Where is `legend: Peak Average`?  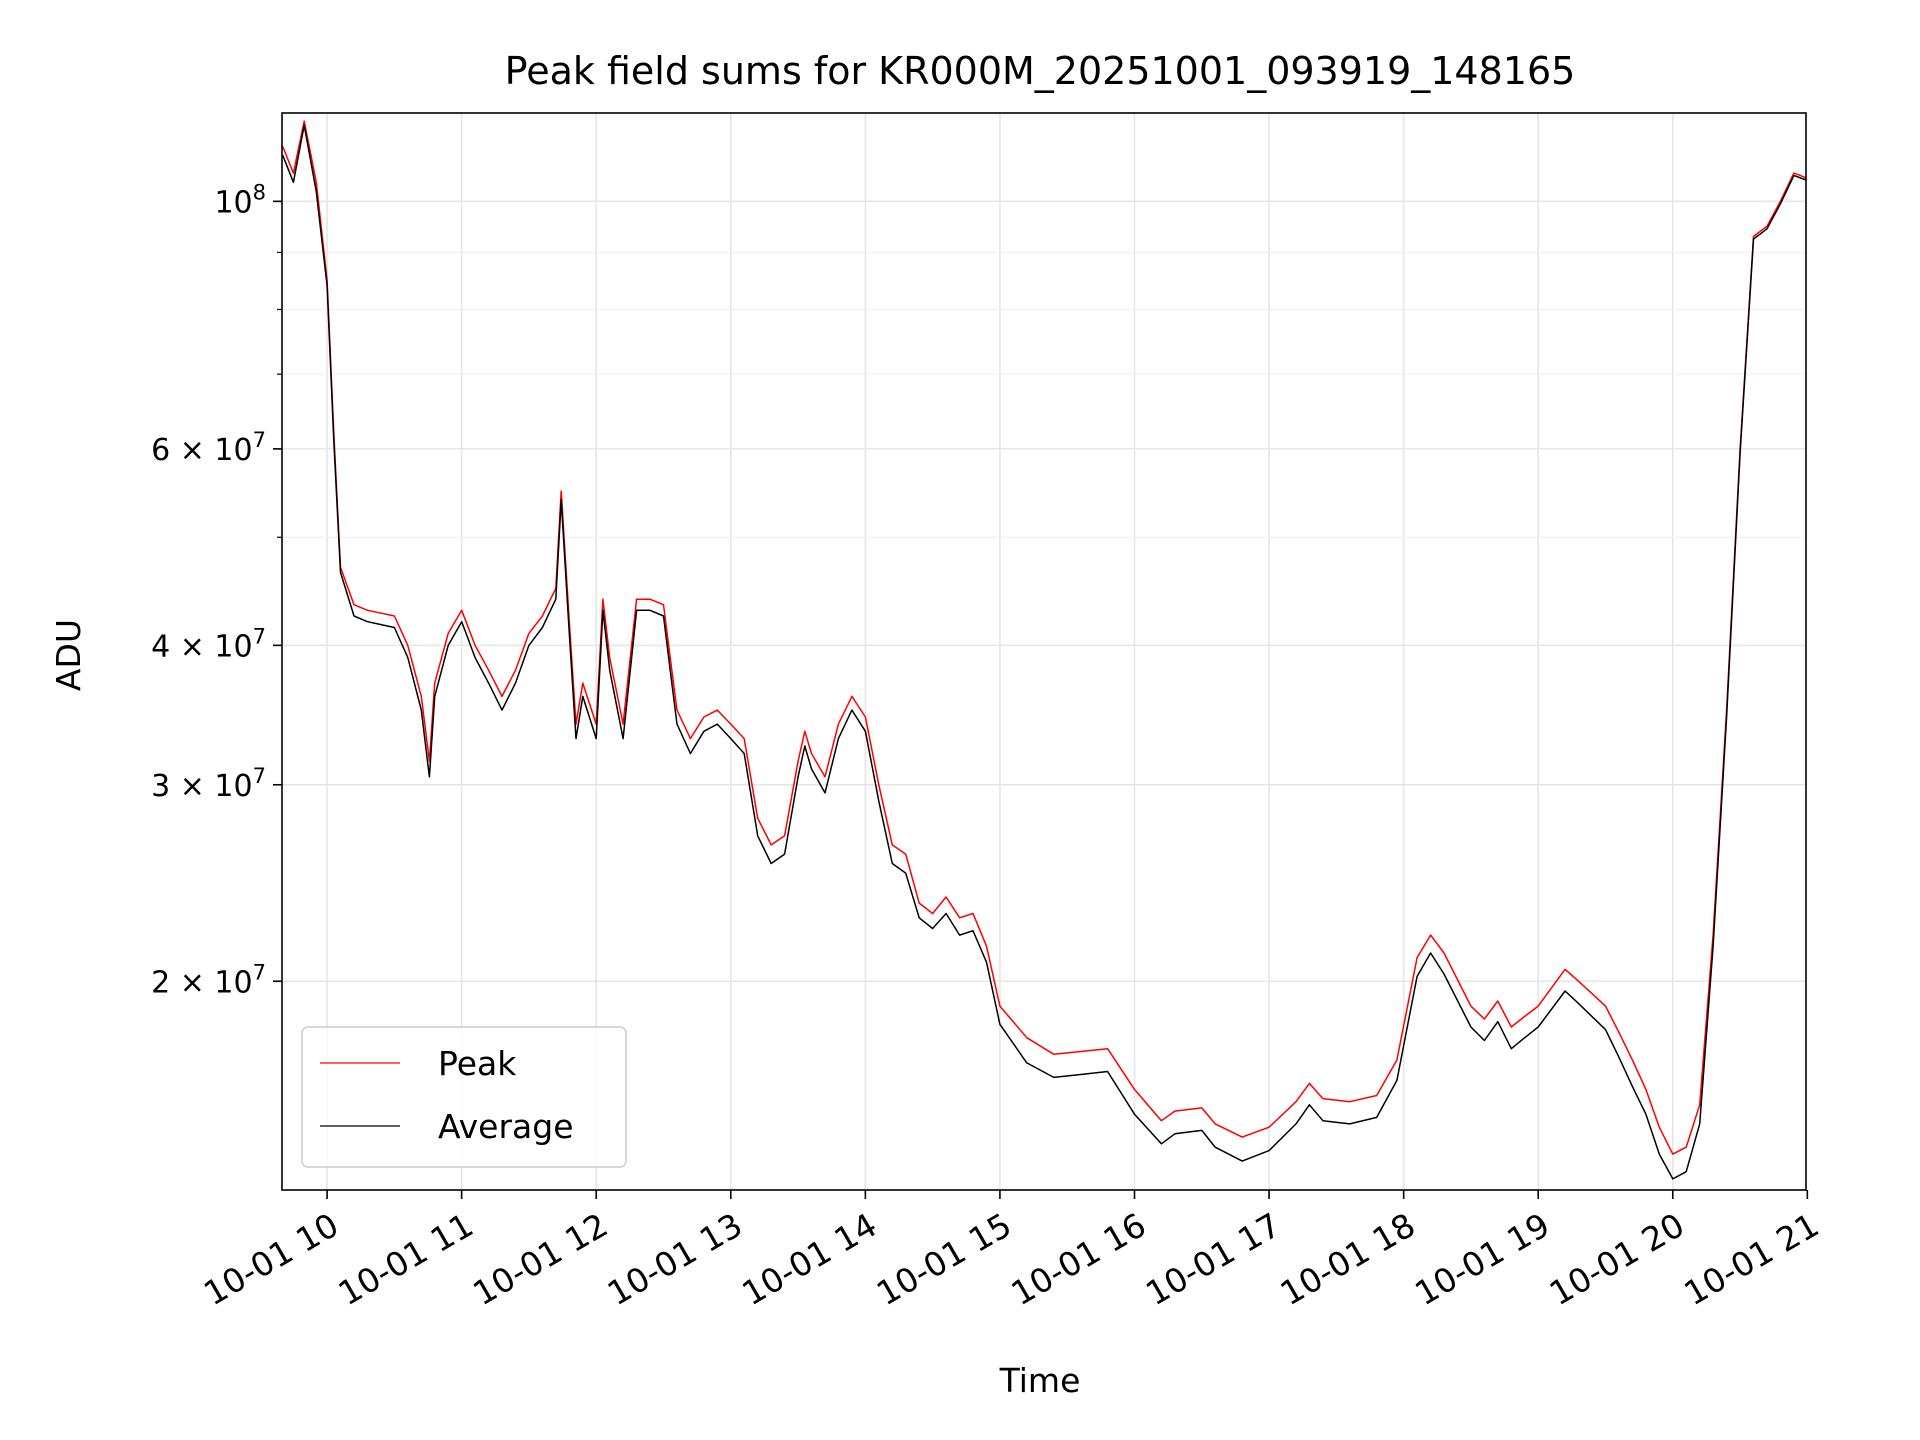
legend: Peak Average is located at coordinates (464, 1097).